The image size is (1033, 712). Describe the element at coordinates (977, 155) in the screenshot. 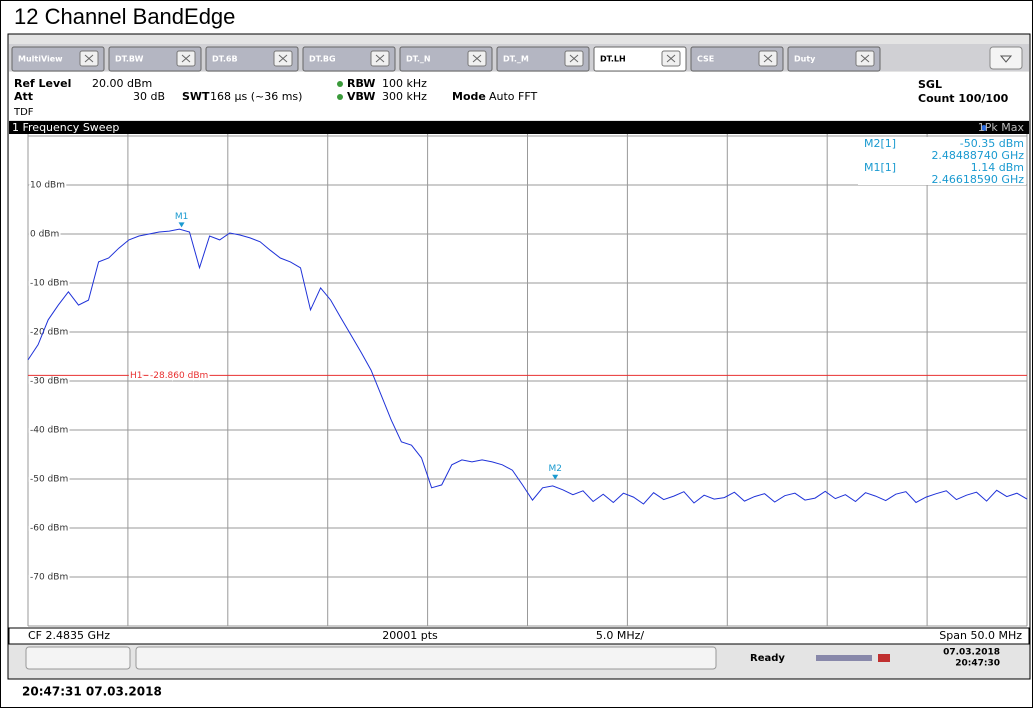

I see `marker-frequency: 2.48488740 GHz` at that location.